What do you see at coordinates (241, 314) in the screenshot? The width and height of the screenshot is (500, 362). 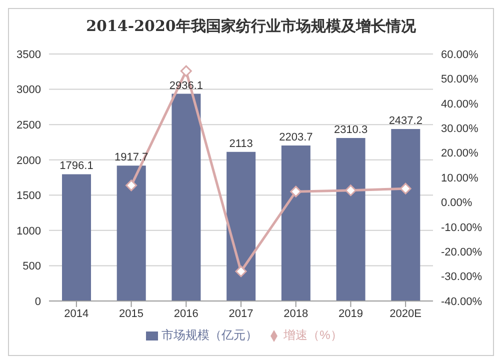 I see `x-tick-label: 2017` at bounding box center [241, 314].